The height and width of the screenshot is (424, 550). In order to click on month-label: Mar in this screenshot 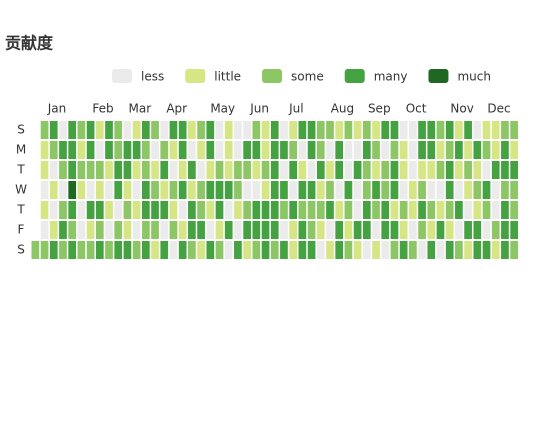, I will do `click(140, 109)`.